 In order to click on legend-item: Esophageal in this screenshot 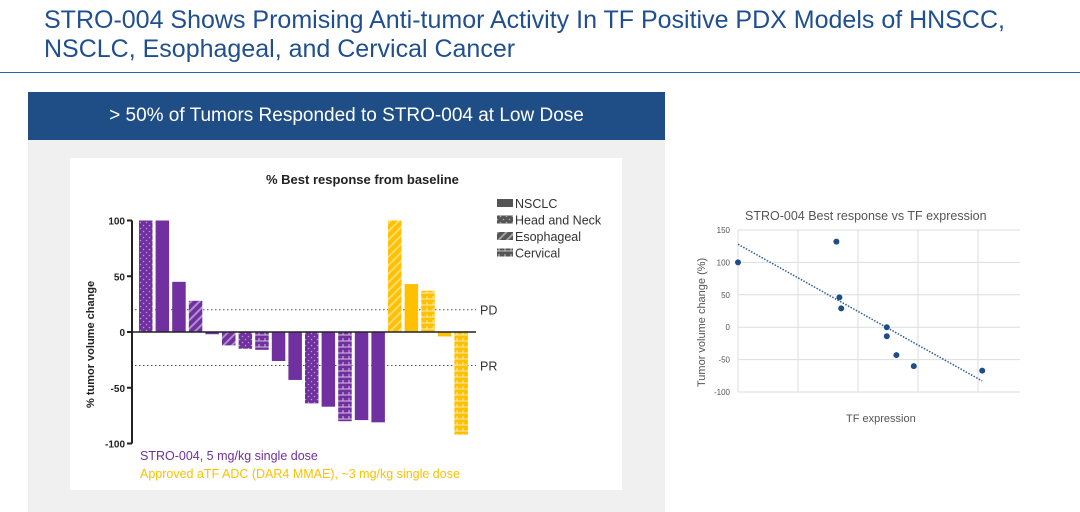, I will do `click(548, 237)`.